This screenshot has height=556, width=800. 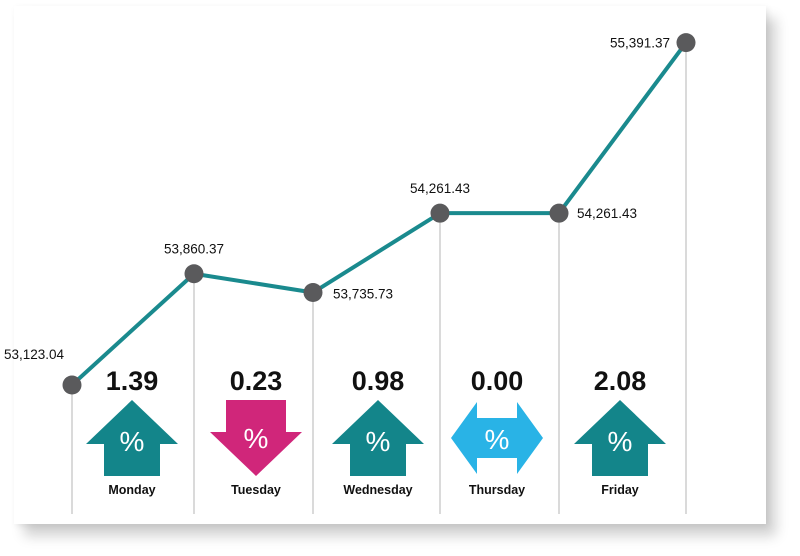 What do you see at coordinates (194, 249) in the screenshot?
I see `point-value-label: 53,860.37` at bounding box center [194, 249].